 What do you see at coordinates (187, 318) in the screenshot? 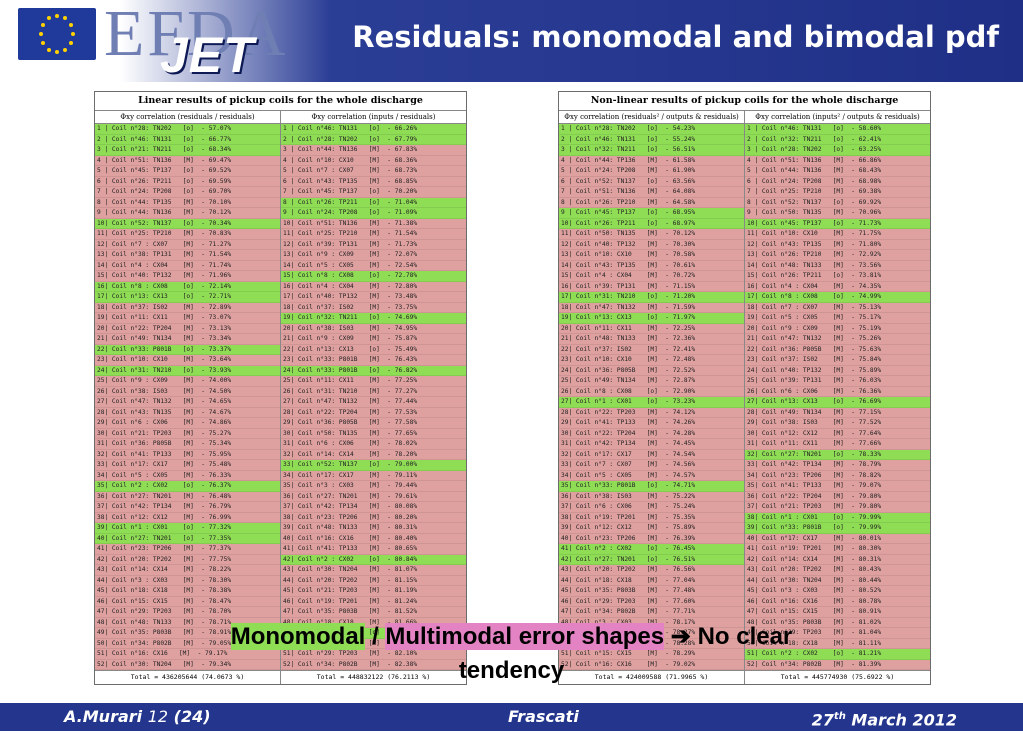
I see `table-row: 19| Coil n°11: CX11 [M] - 73.07%` at bounding box center [187, 318].